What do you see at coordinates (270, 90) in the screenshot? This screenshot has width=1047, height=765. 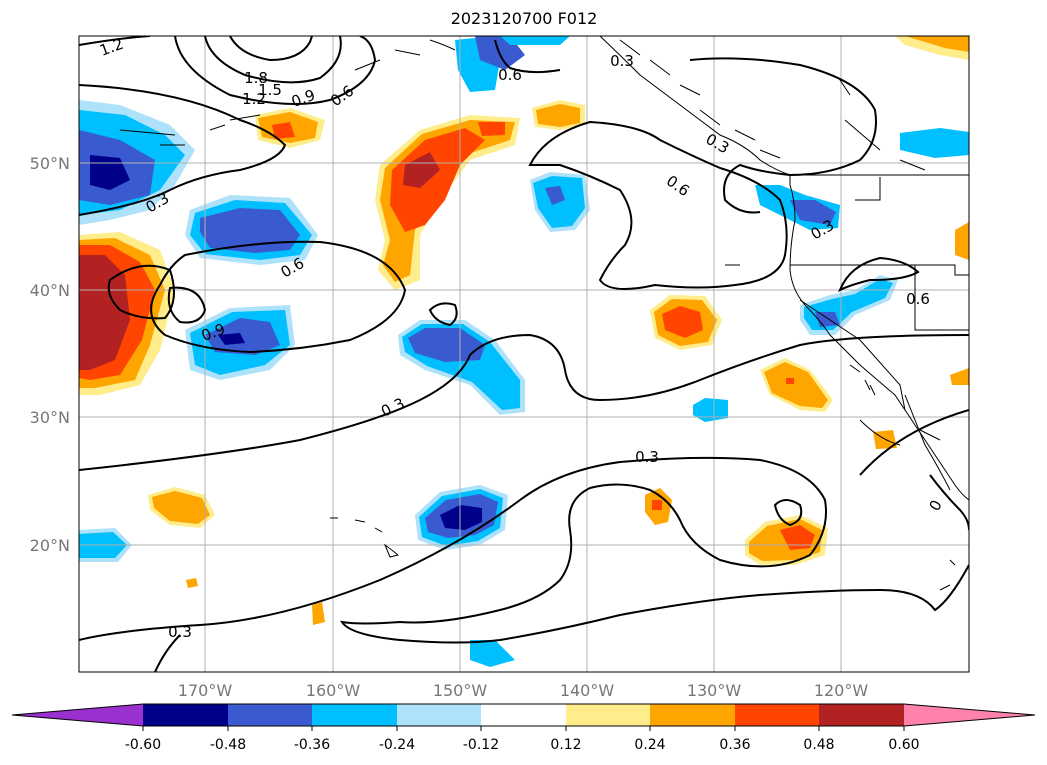 I see `contour-label: 1.5` at bounding box center [270, 90].